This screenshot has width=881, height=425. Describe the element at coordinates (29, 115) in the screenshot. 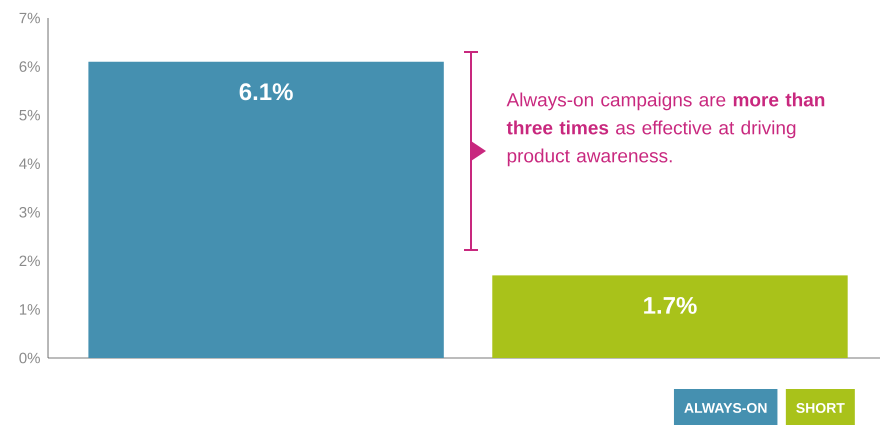

I see `y-tick-label: 5%` at that location.